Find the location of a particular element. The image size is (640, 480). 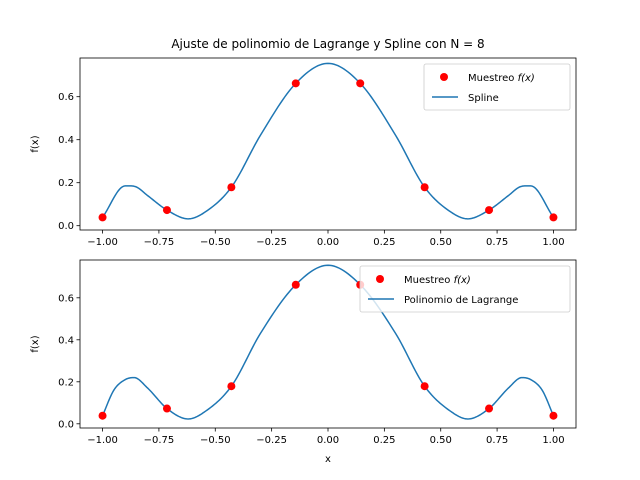

x-axis-label: x is located at coordinates (328, 459).